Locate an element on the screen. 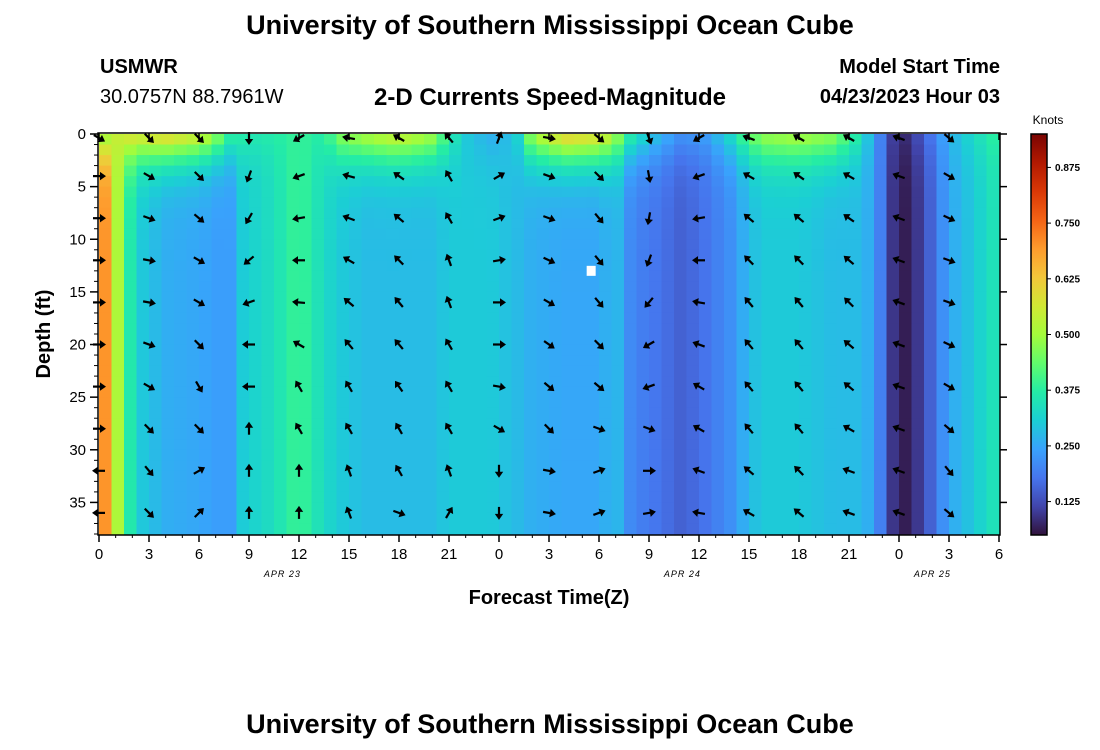 The image size is (1100, 750). station-id: USMWR is located at coordinates (139, 67).